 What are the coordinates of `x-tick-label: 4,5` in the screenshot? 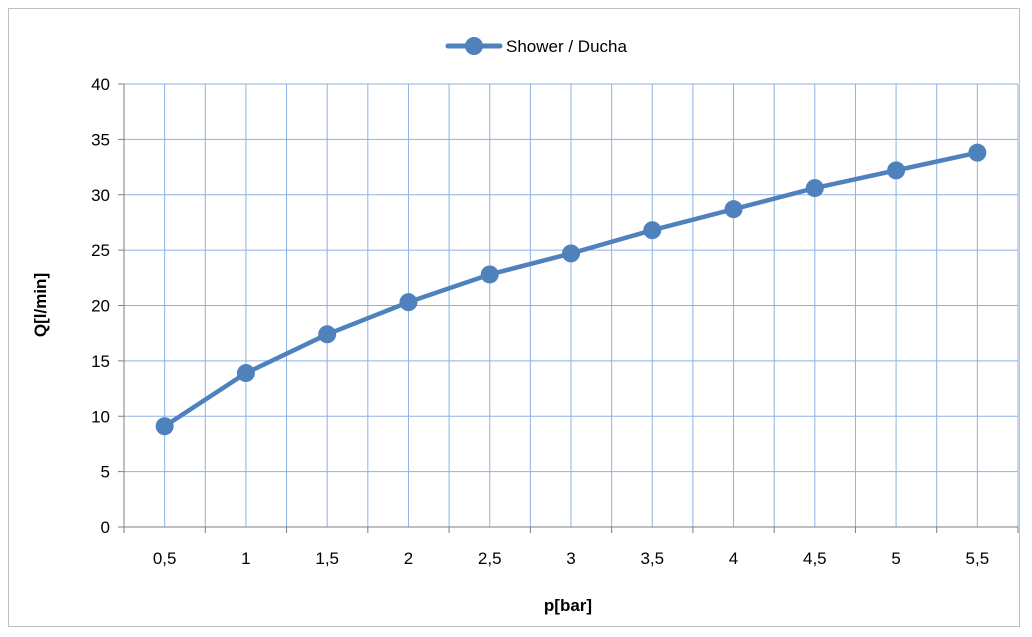 It's located at (815, 558).